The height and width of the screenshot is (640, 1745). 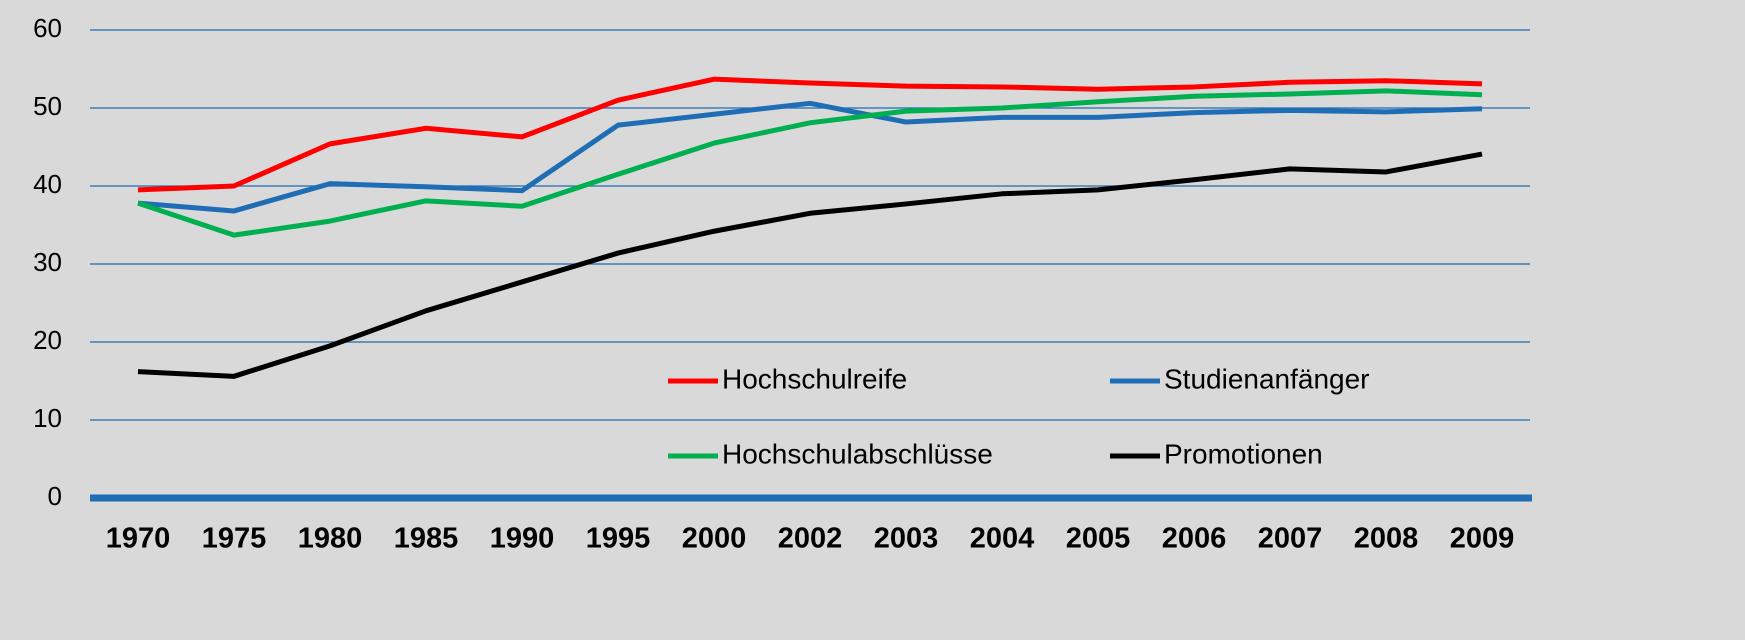 What do you see at coordinates (1267, 378) in the screenshot?
I see `legend-label: Studienanfänger` at bounding box center [1267, 378].